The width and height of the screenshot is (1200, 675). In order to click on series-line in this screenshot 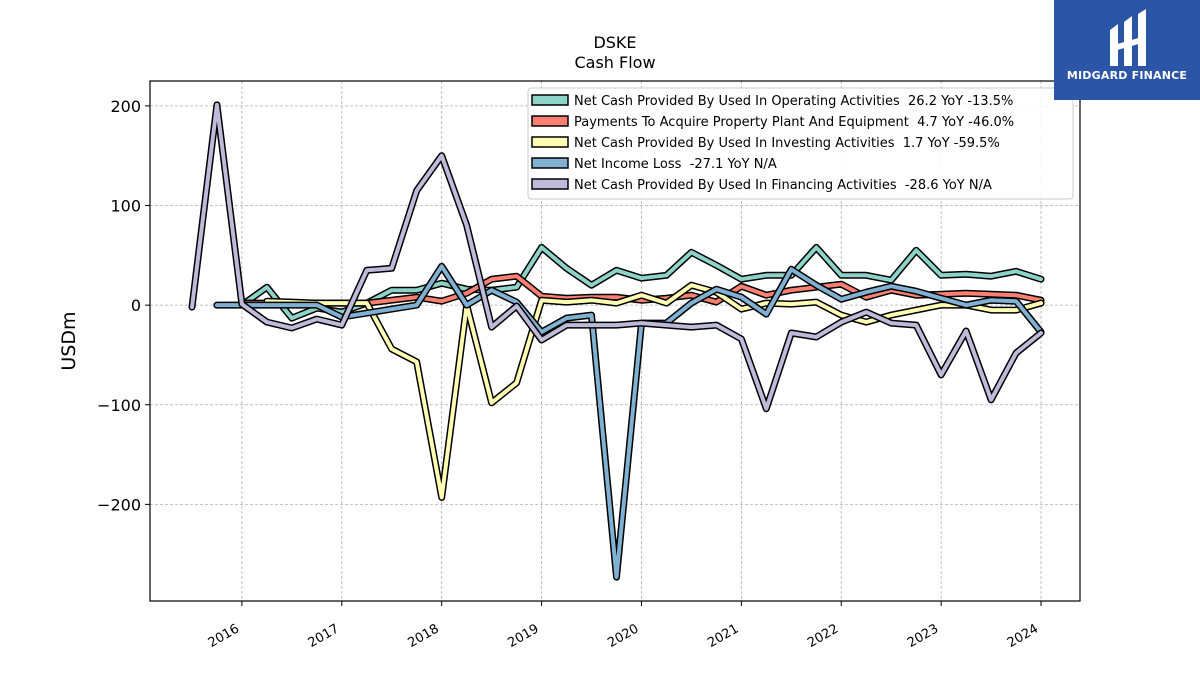, I will do `click(641, 289)`.